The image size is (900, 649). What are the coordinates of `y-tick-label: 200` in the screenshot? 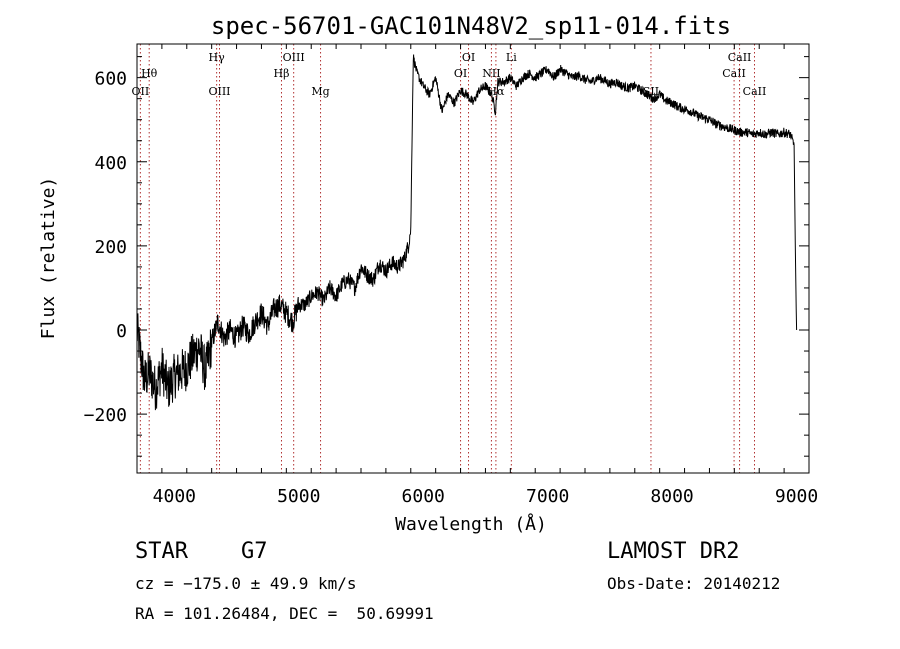 It's located at (110, 247).